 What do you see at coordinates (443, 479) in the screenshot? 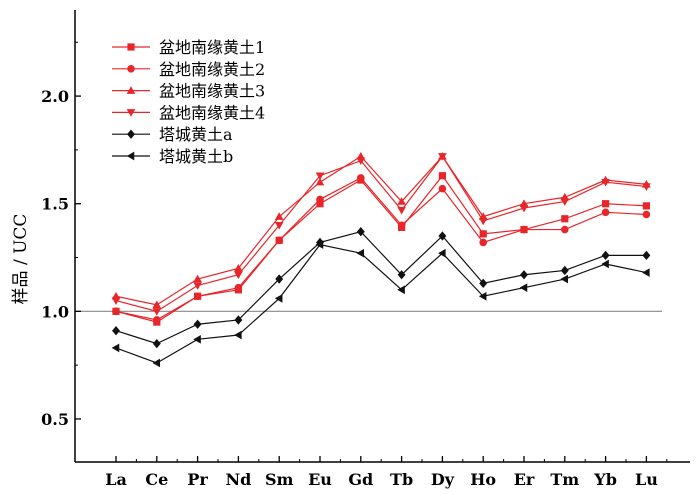
I see `x-tick-label: Dy` at bounding box center [443, 479].